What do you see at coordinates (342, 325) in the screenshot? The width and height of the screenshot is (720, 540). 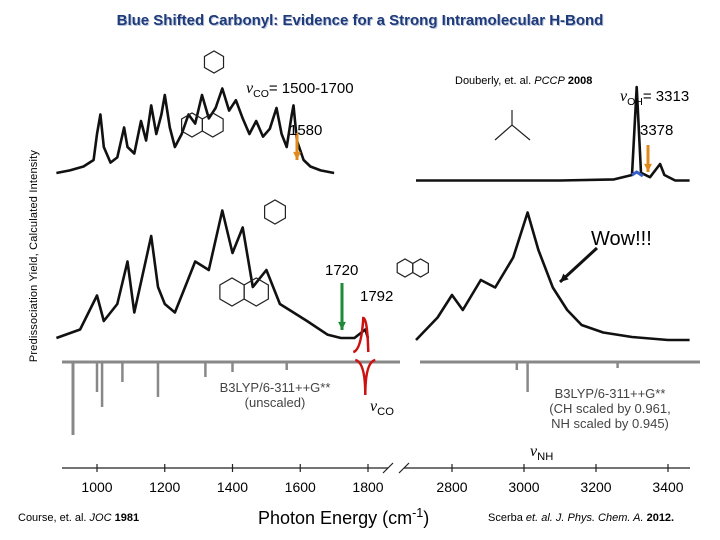 I see `arrow-1720-head` at bounding box center [342, 325].